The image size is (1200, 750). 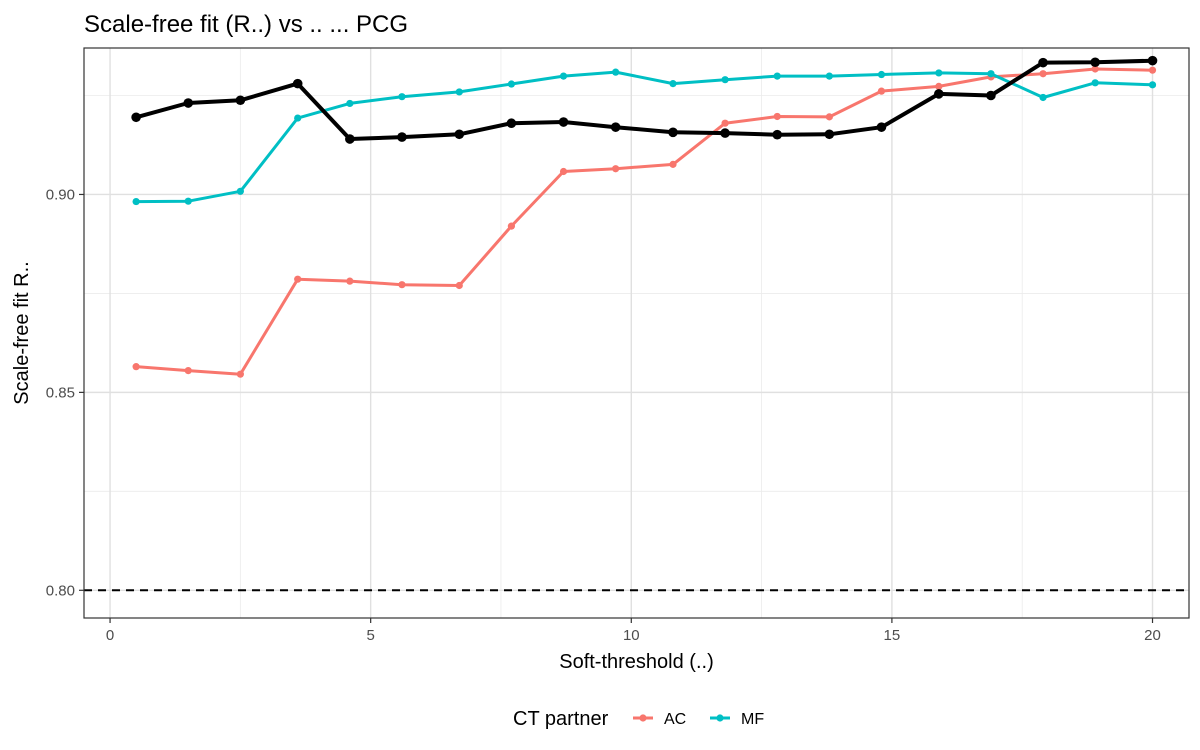 I want to click on legend: CT partner AC MF, so click(x=638, y=719).